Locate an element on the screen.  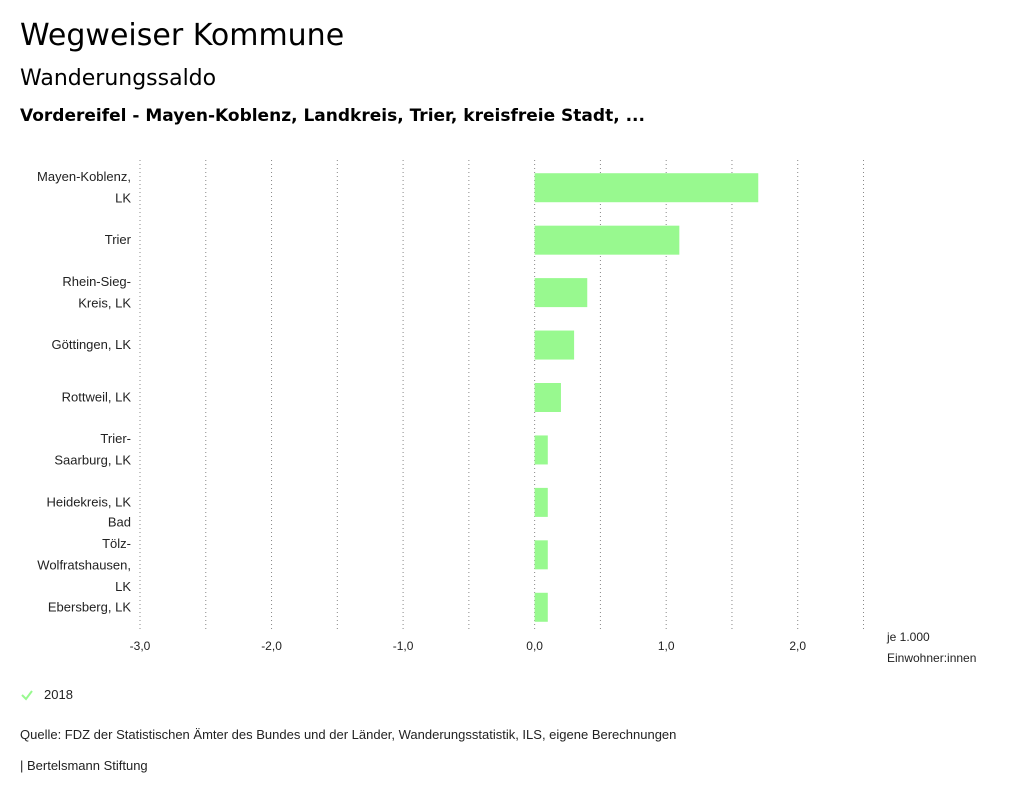
x-tick-label: -2,0 is located at coordinates (271, 646).